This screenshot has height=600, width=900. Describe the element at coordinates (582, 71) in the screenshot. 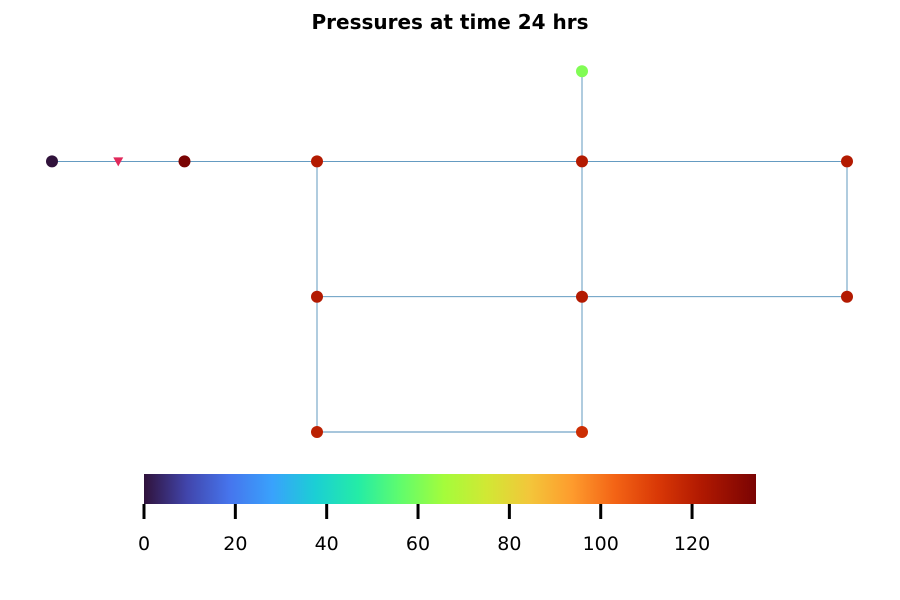

I see `tank-node` at that location.